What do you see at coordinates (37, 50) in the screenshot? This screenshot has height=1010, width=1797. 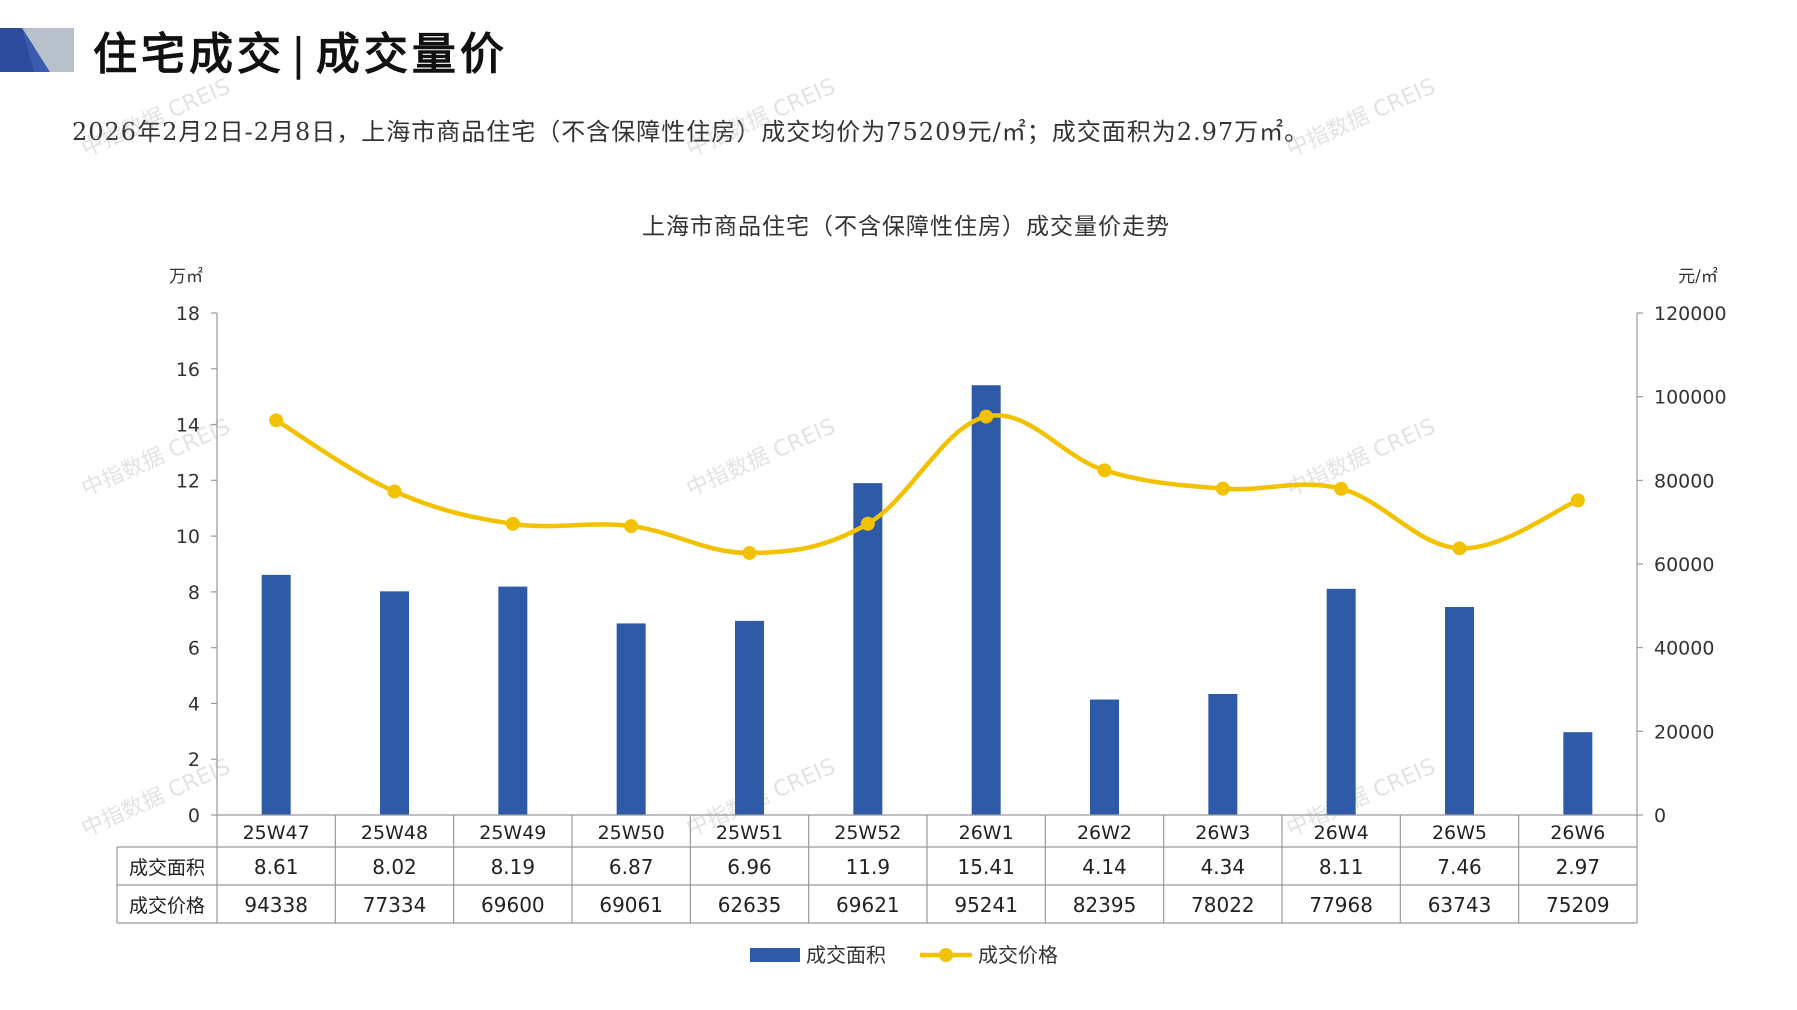 I see `logo-icon` at bounding box center [37, 50].